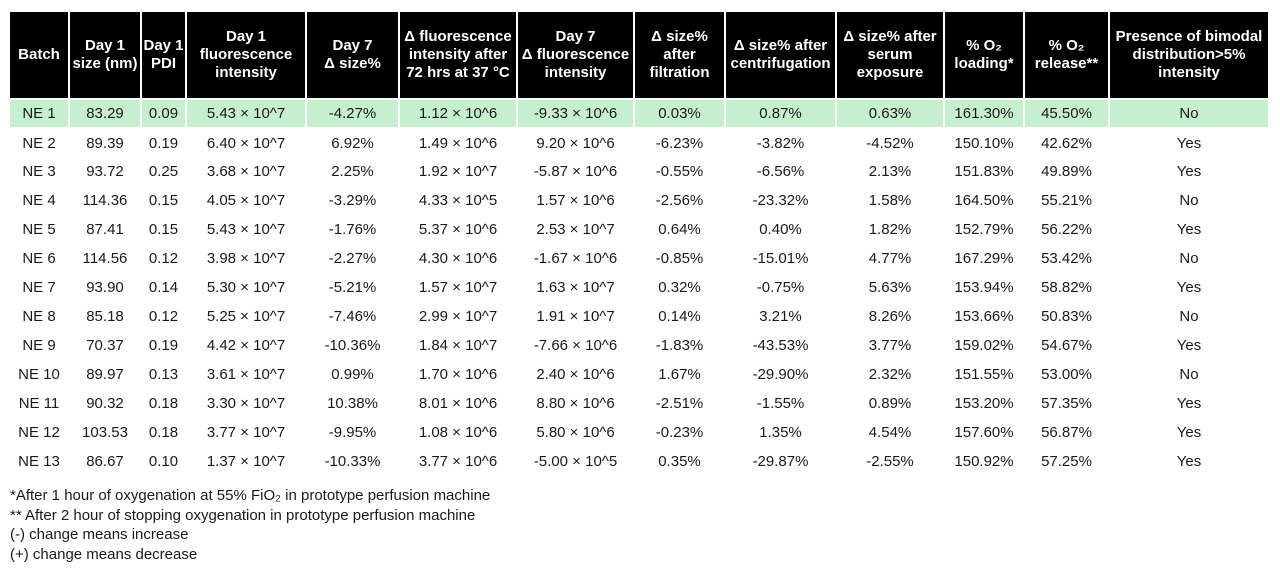 This screenshot has height=575, width=1280. I want to click on cell-day1-size: 89.97, so click(105, 374).